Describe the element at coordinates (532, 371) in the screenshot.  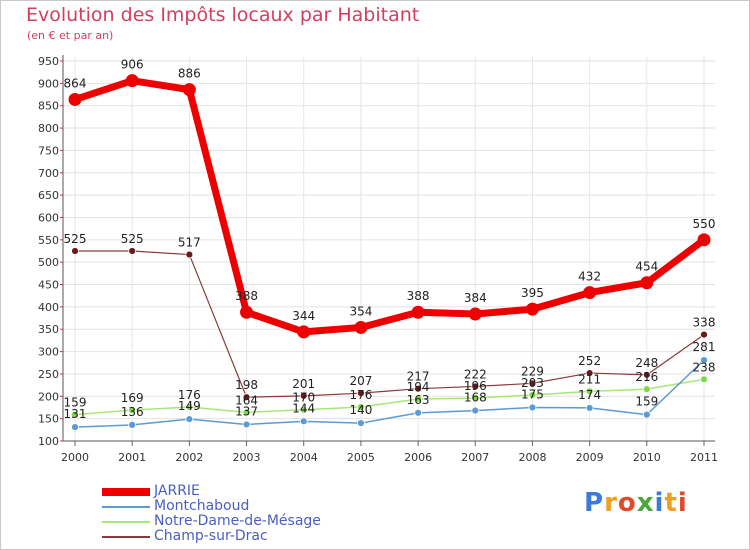
I see `data-label: 229` at that location.